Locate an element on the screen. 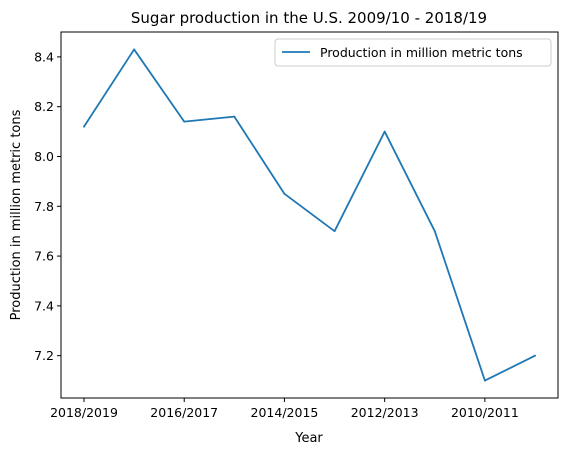  x-tick-label: 2014/2015 is located at coordinates (285, 412).